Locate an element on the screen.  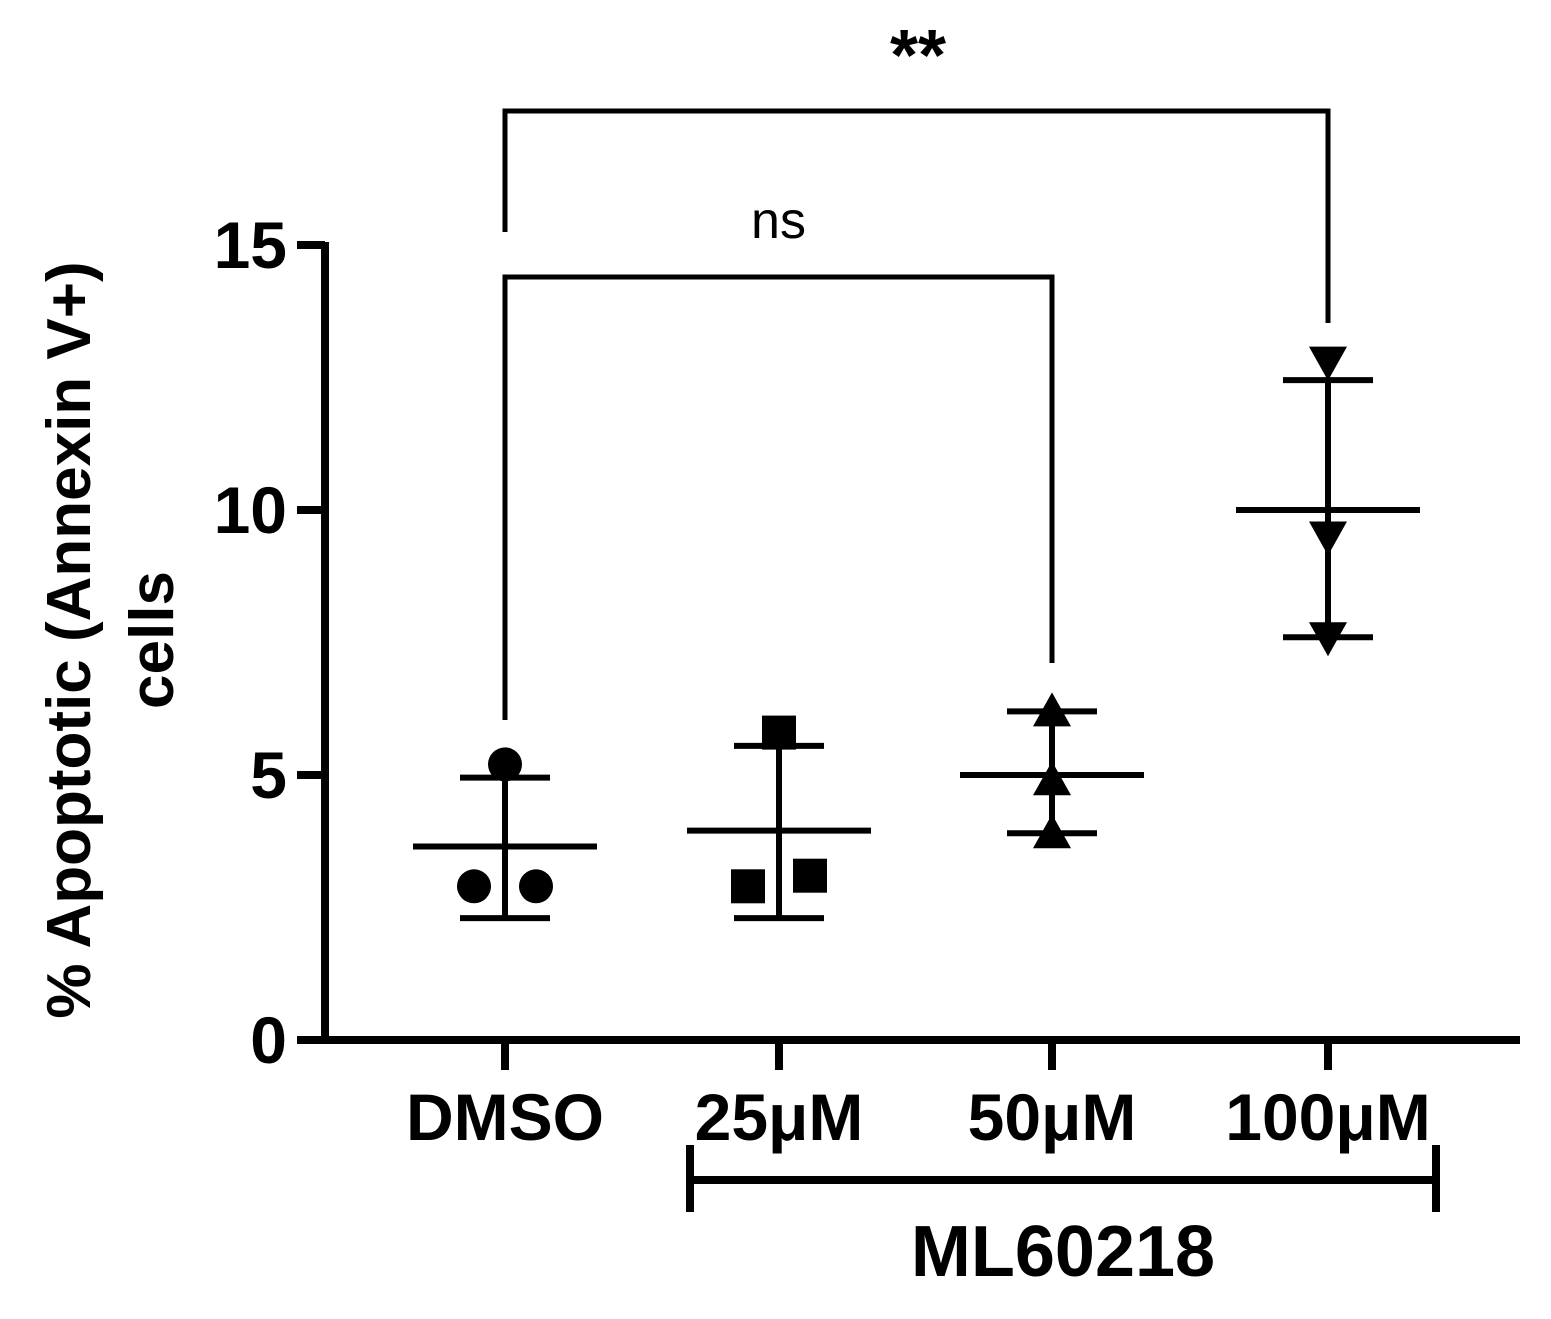
y-tick-label: 15 is located at coordinates (250, 245).